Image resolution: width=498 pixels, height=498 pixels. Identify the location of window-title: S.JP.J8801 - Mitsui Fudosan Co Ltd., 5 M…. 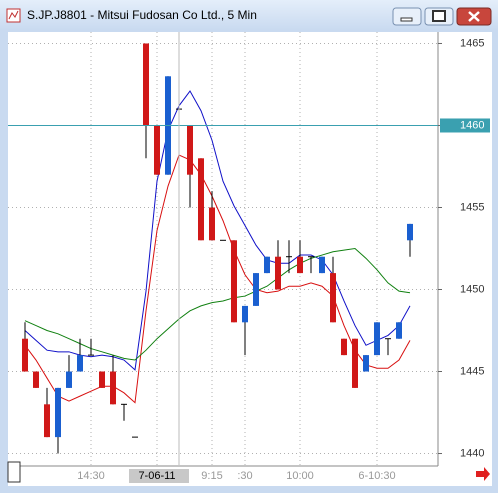
(142, 15).